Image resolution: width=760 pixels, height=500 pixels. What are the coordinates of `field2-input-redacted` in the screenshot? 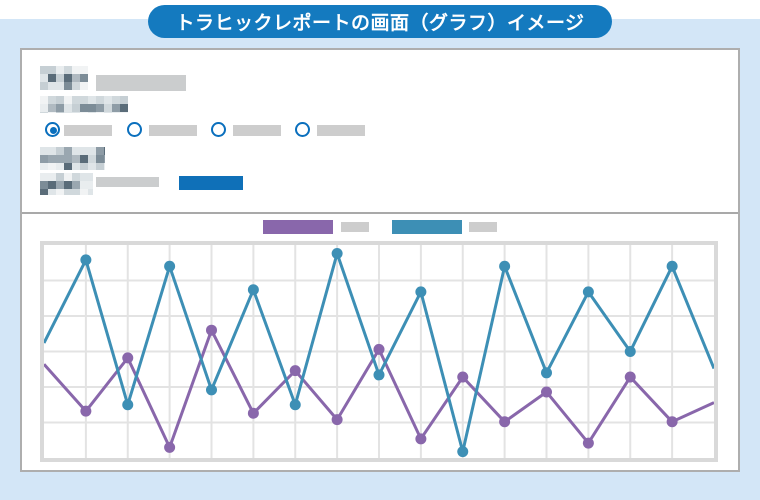 It's located at (127, 182).